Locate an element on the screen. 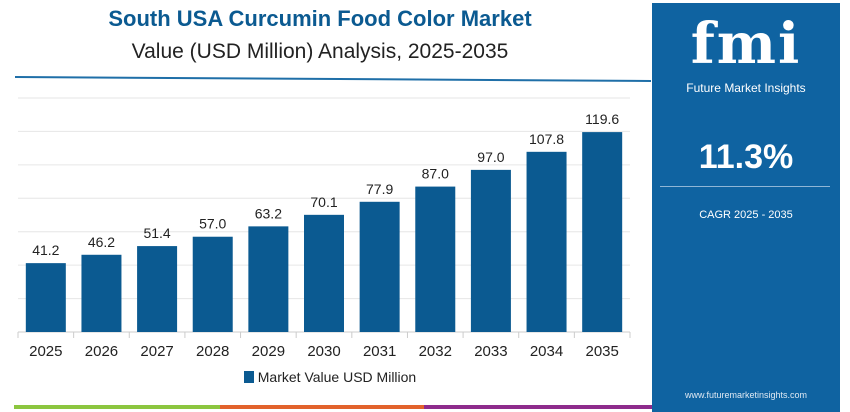 This screenshot has height=412, width=850. x-tick-label: 2026 is located at coordinates (101, 351).